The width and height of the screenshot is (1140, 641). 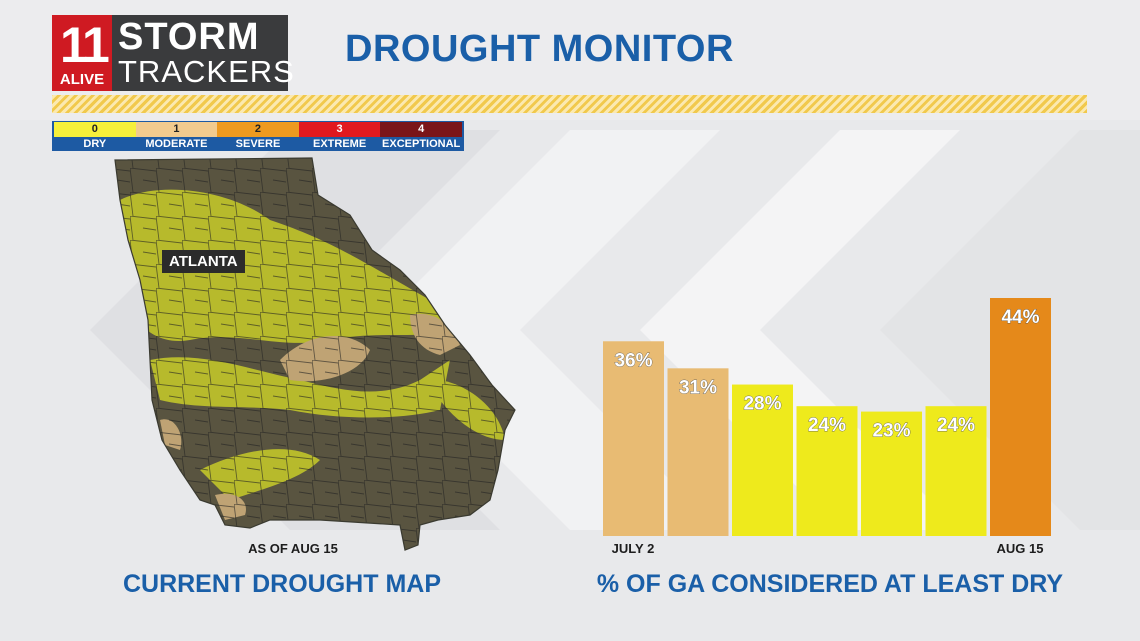 I want to click on legend-item-3: 3 EXTREME, so click(x=339, y=136).